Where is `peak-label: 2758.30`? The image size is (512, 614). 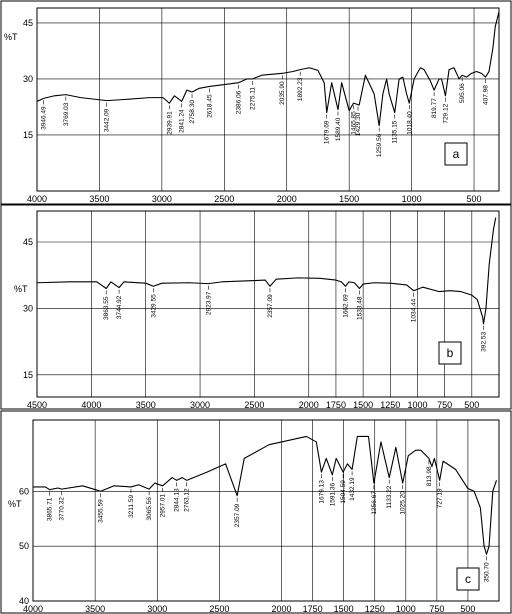
peak-label: 2758.30 is located at coordinates (192, 112).